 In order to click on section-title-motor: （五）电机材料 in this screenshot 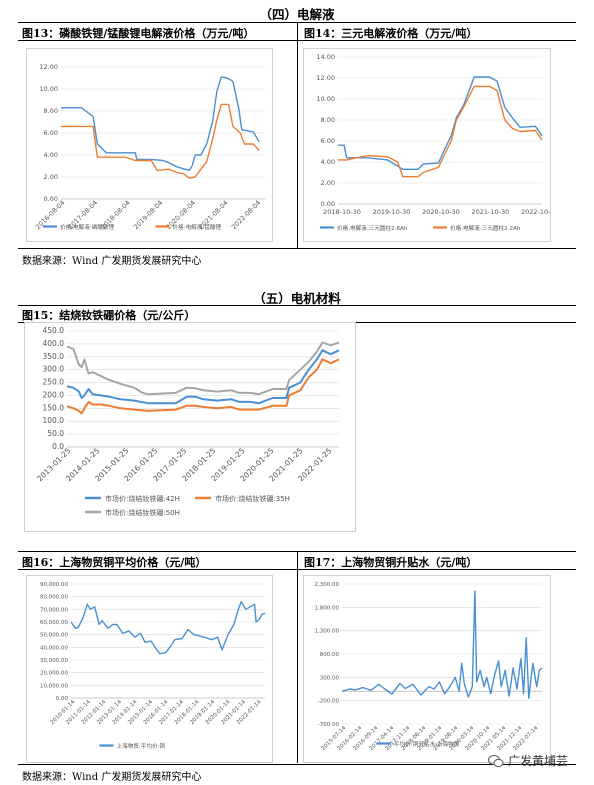, I will do `click(297, 298)`.